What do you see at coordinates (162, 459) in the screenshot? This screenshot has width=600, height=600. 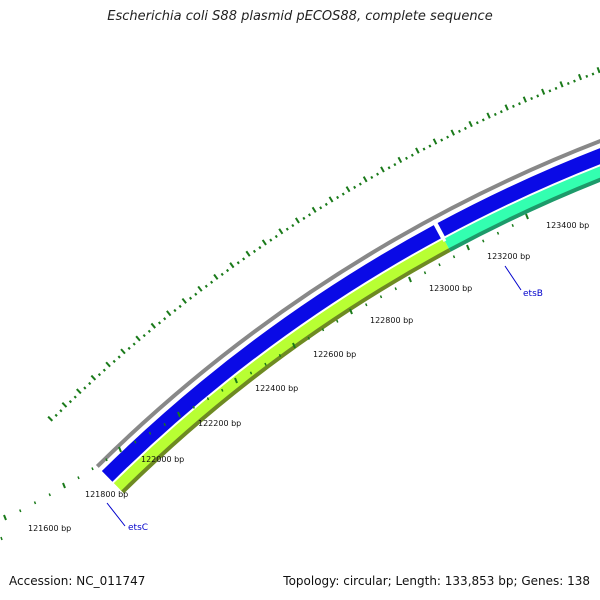 I see `ruler-tick-label: 122000 bp` at bounding box center [162, 459].